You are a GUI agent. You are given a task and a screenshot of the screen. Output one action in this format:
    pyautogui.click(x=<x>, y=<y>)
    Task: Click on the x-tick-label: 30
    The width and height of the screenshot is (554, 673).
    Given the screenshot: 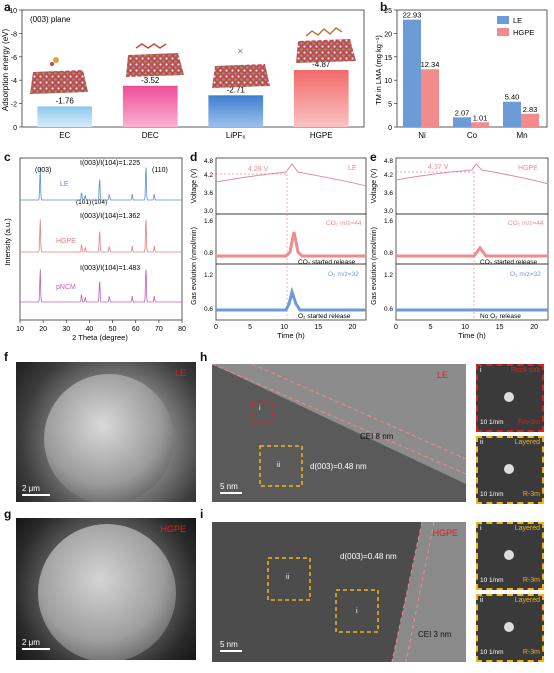 What is the action you would take?
    pyautogui.click(x=66, y=329)
    